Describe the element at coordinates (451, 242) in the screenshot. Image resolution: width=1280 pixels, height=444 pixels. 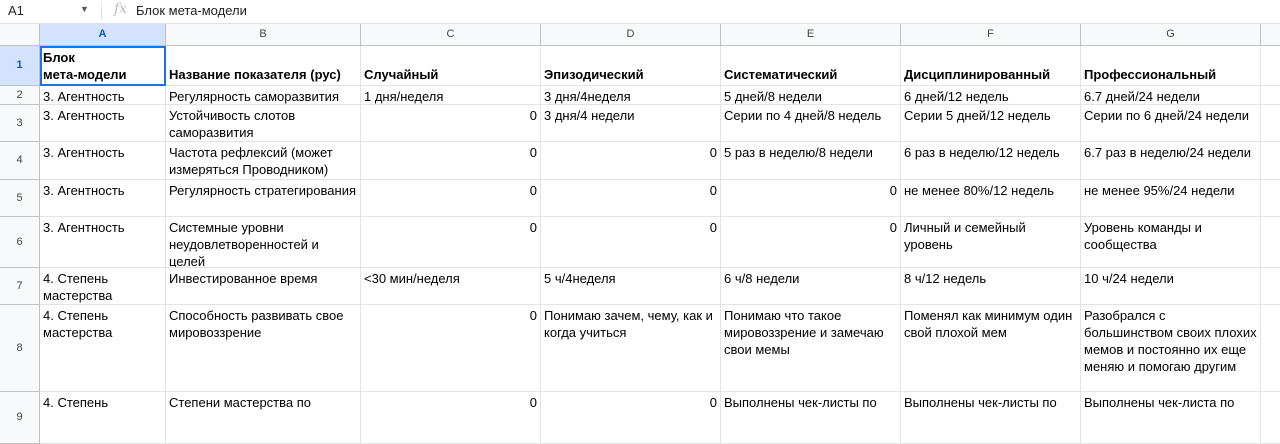
I see `cell-c6: 0` at that location.